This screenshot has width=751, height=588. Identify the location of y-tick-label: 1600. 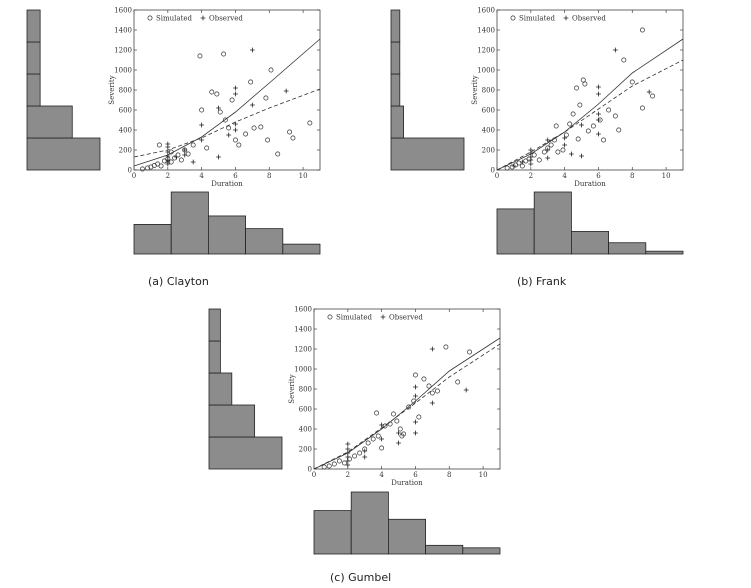
(486, 11).